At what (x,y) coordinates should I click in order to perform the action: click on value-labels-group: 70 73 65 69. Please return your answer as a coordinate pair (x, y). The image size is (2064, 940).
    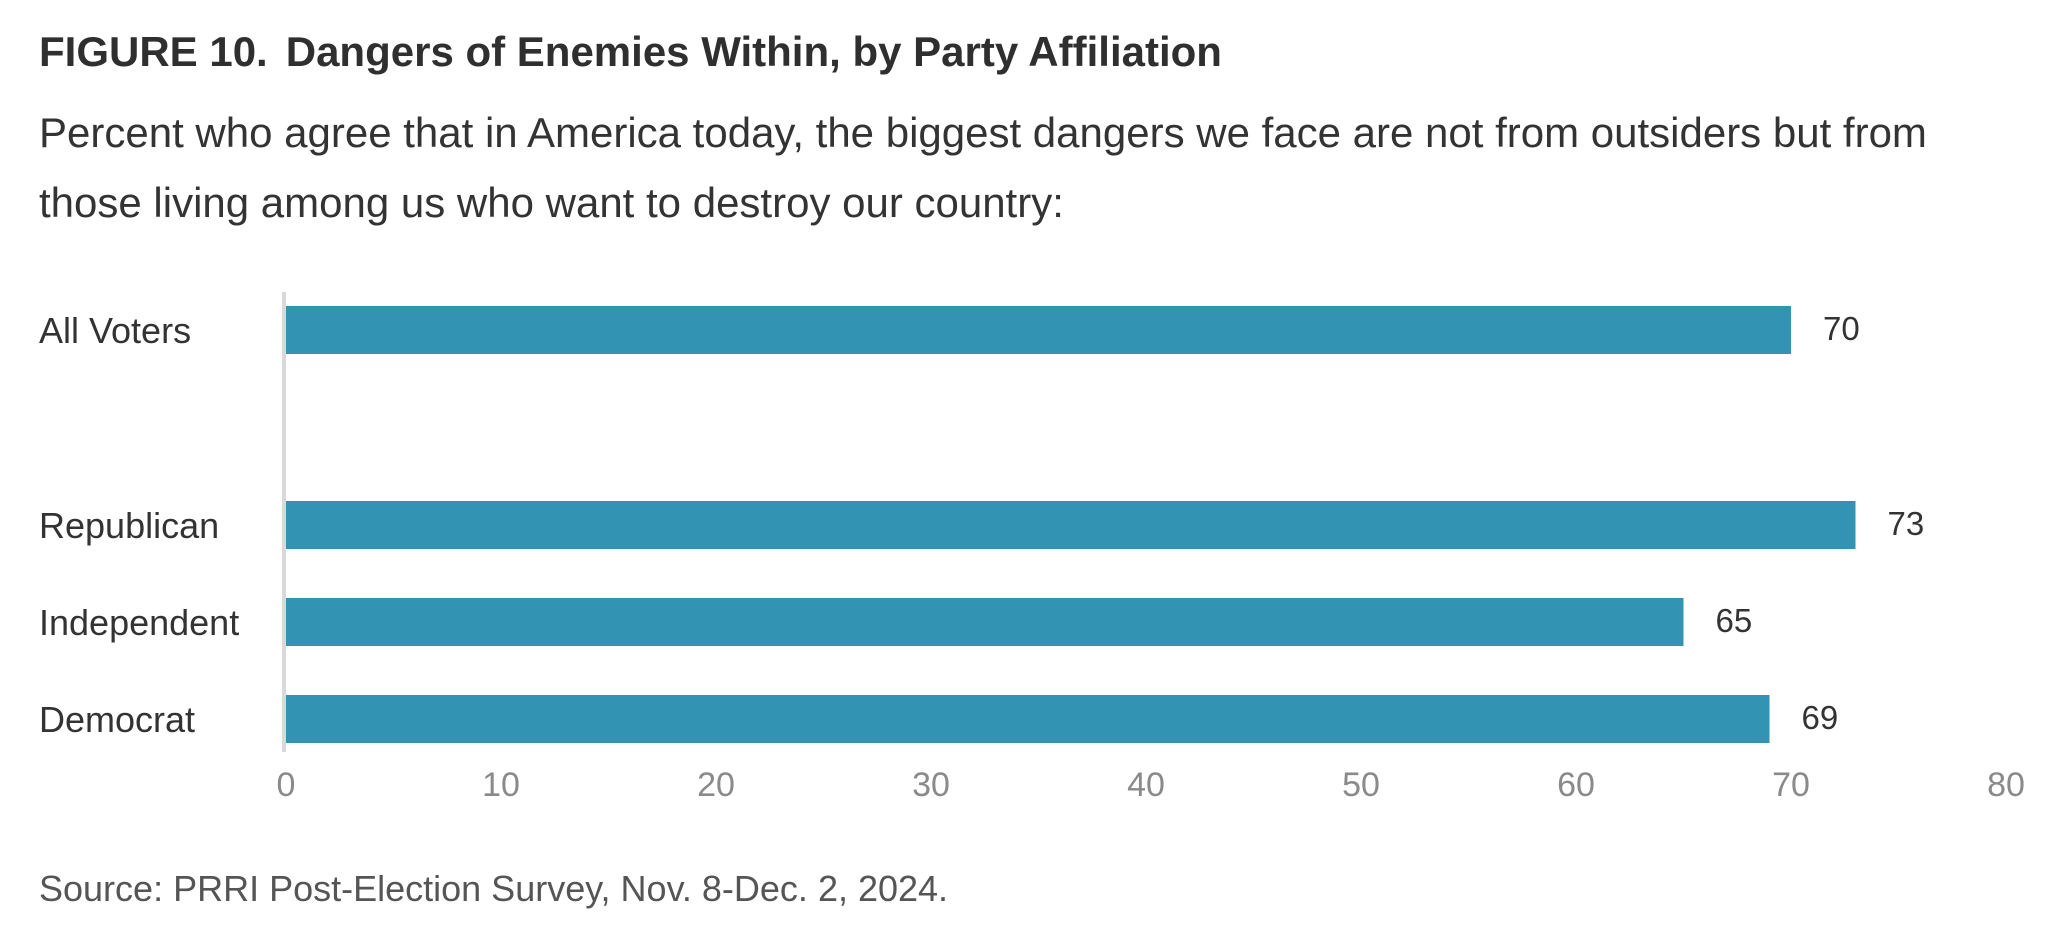
    Looking at the image, I should click on (1820, 523).